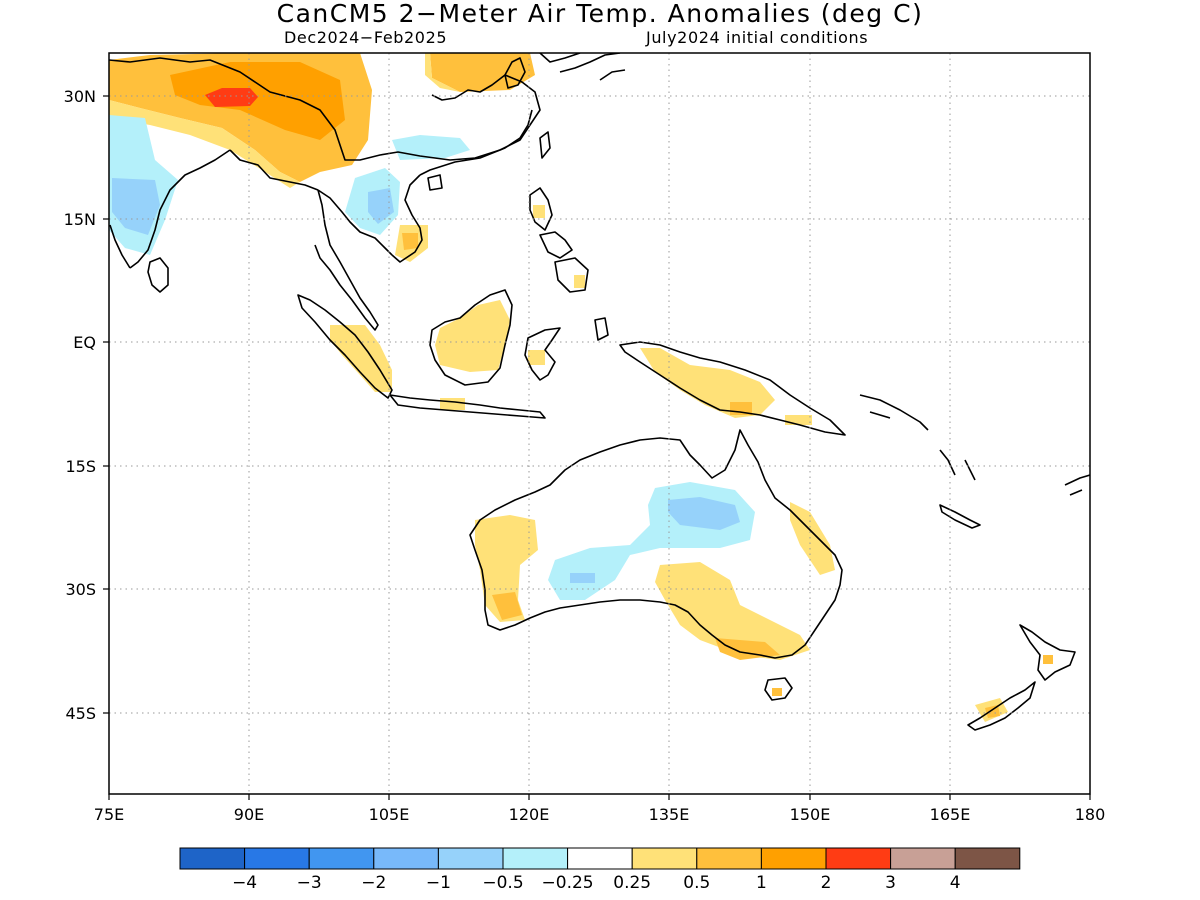  I want to click on colorbar-label: −0.25, so click(568, 883).